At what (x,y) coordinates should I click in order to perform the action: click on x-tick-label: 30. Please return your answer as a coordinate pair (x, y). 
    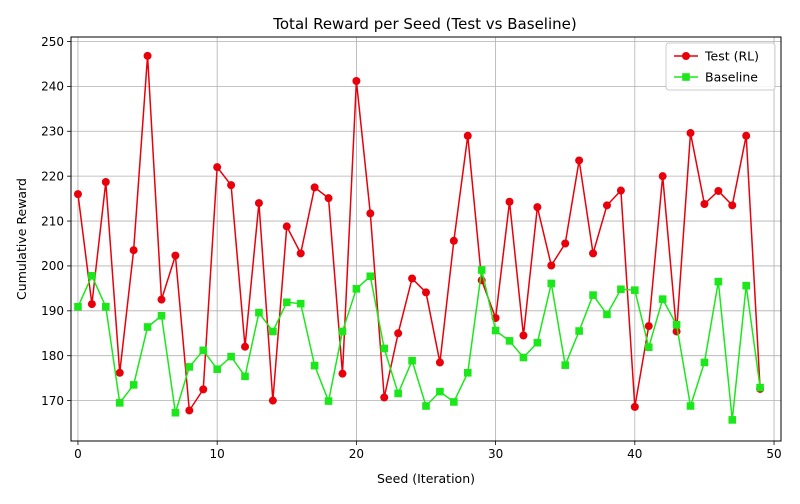
    Looking at the image, I should click on (495, 454).